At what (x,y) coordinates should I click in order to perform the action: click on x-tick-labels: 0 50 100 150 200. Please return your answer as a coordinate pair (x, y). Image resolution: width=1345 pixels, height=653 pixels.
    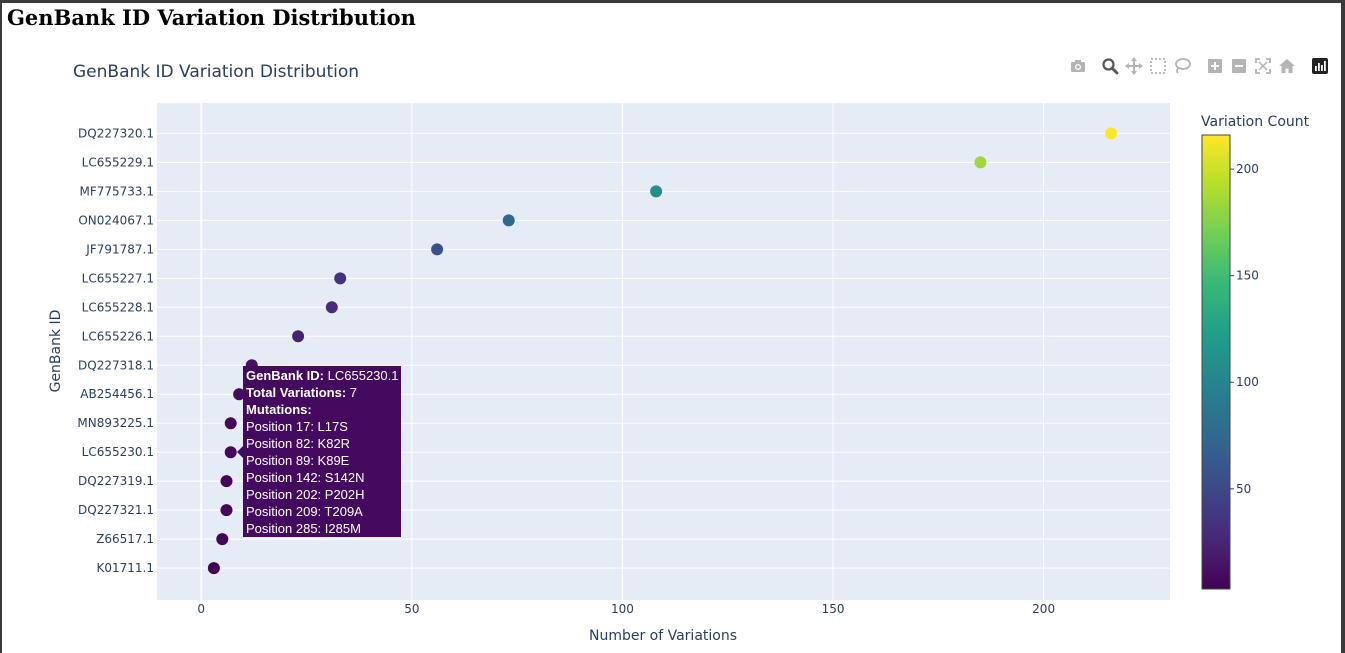
    Looking at the image, I should click on (626, 609).